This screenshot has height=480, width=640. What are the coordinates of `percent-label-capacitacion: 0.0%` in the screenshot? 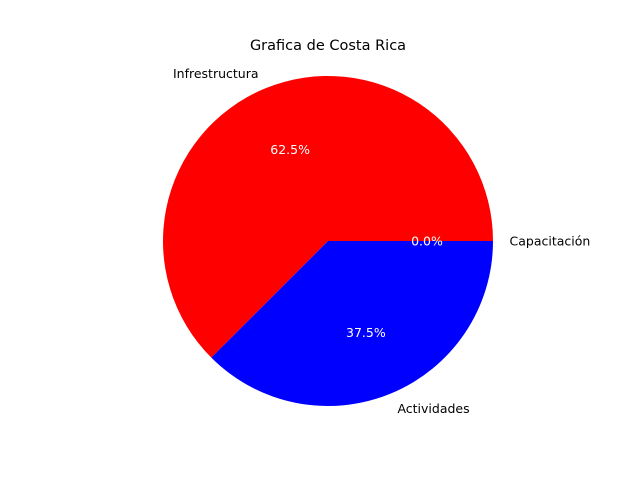 It's located at (427, 241).